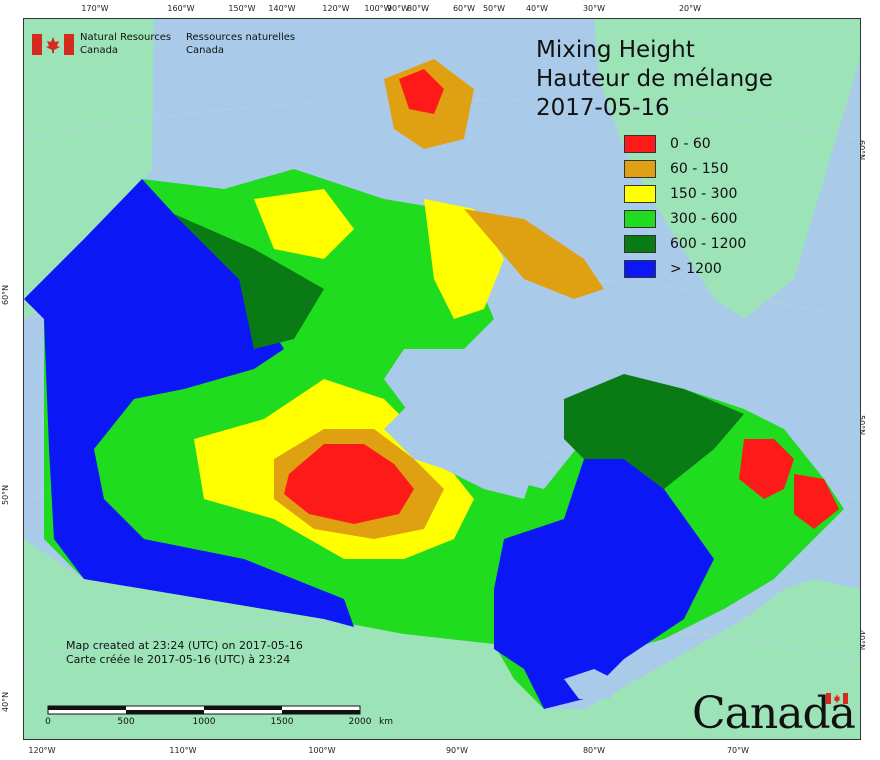 Image resolution: width=880 pixels, height=760 pixels. What do you see at coordinates (125, 44) in the screenshot?
I see `agency-name-en: Natural Resources Canada` at bounding box center [125, 44].